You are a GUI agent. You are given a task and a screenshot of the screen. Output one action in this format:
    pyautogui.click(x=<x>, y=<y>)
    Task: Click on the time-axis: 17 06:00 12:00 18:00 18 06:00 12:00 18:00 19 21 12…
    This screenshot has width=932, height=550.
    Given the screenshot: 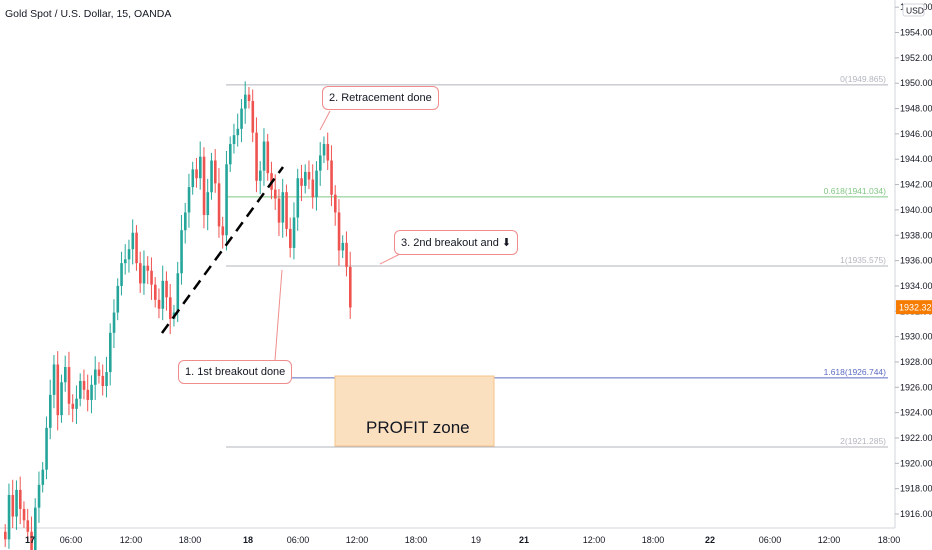 What is the action you would take?
    pyautogui.click(x=462, y=540)
    